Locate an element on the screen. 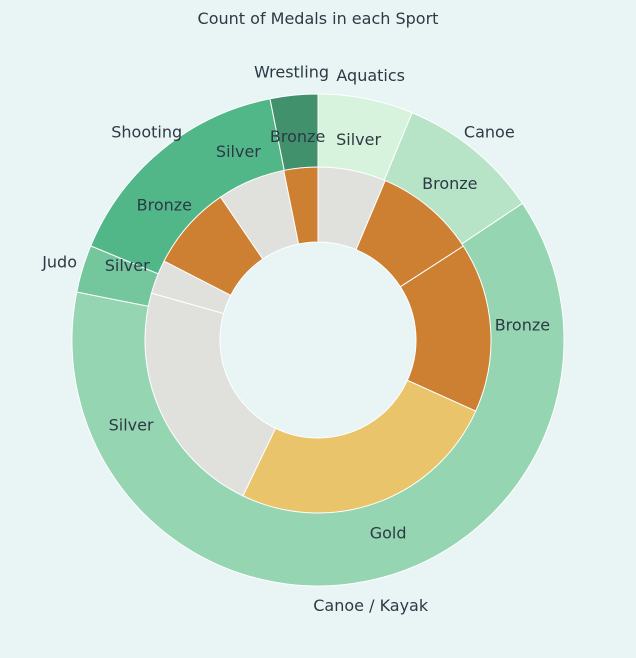  outer-label-wrestling: Wrestling is located at coordinates (291, 71).